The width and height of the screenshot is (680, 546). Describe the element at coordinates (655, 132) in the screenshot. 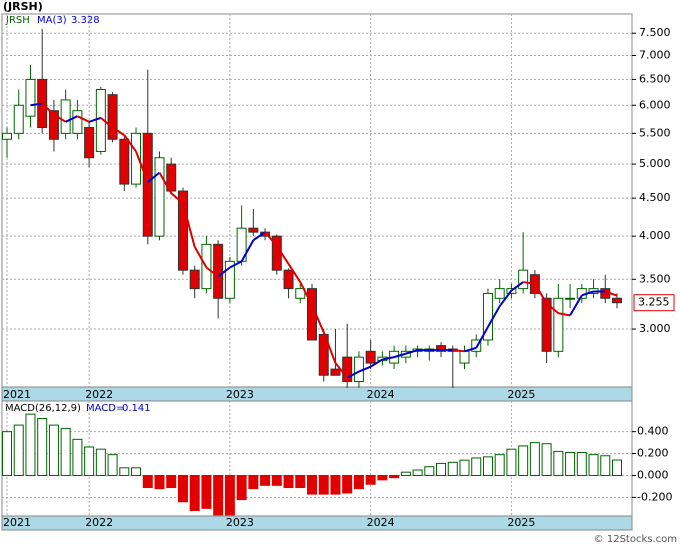

I see `y-tick-label: 5.500` at that location.